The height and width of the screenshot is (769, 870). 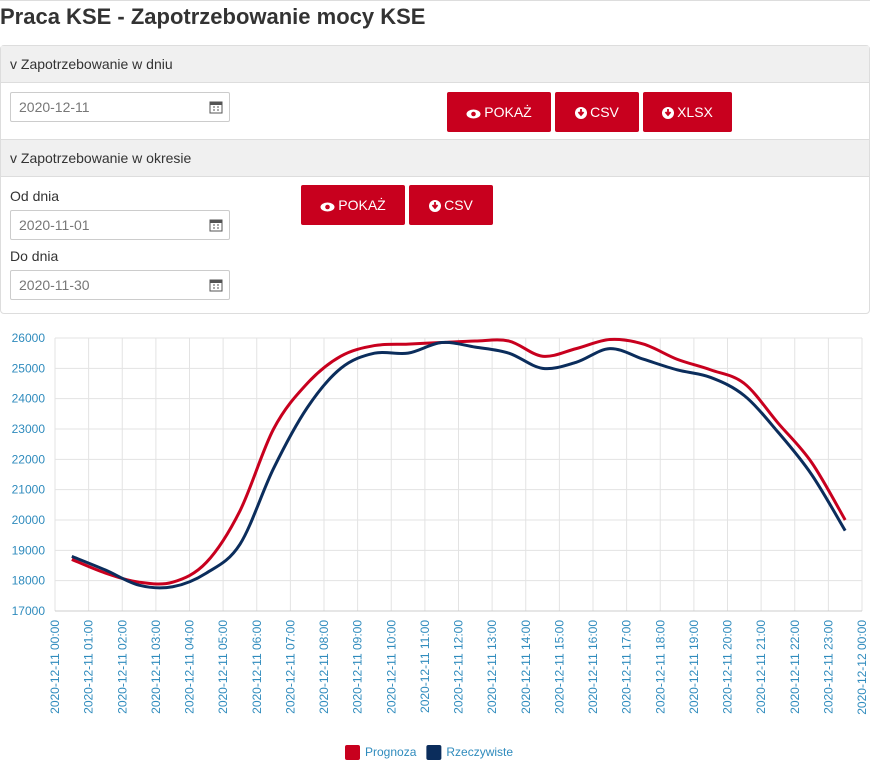 What do you see at coordinates (213, 16) in the screenshot?
I see `page-title: Praca KSE - Zapotrzebowanie mocy KSE` at bounding box center [213, 16].